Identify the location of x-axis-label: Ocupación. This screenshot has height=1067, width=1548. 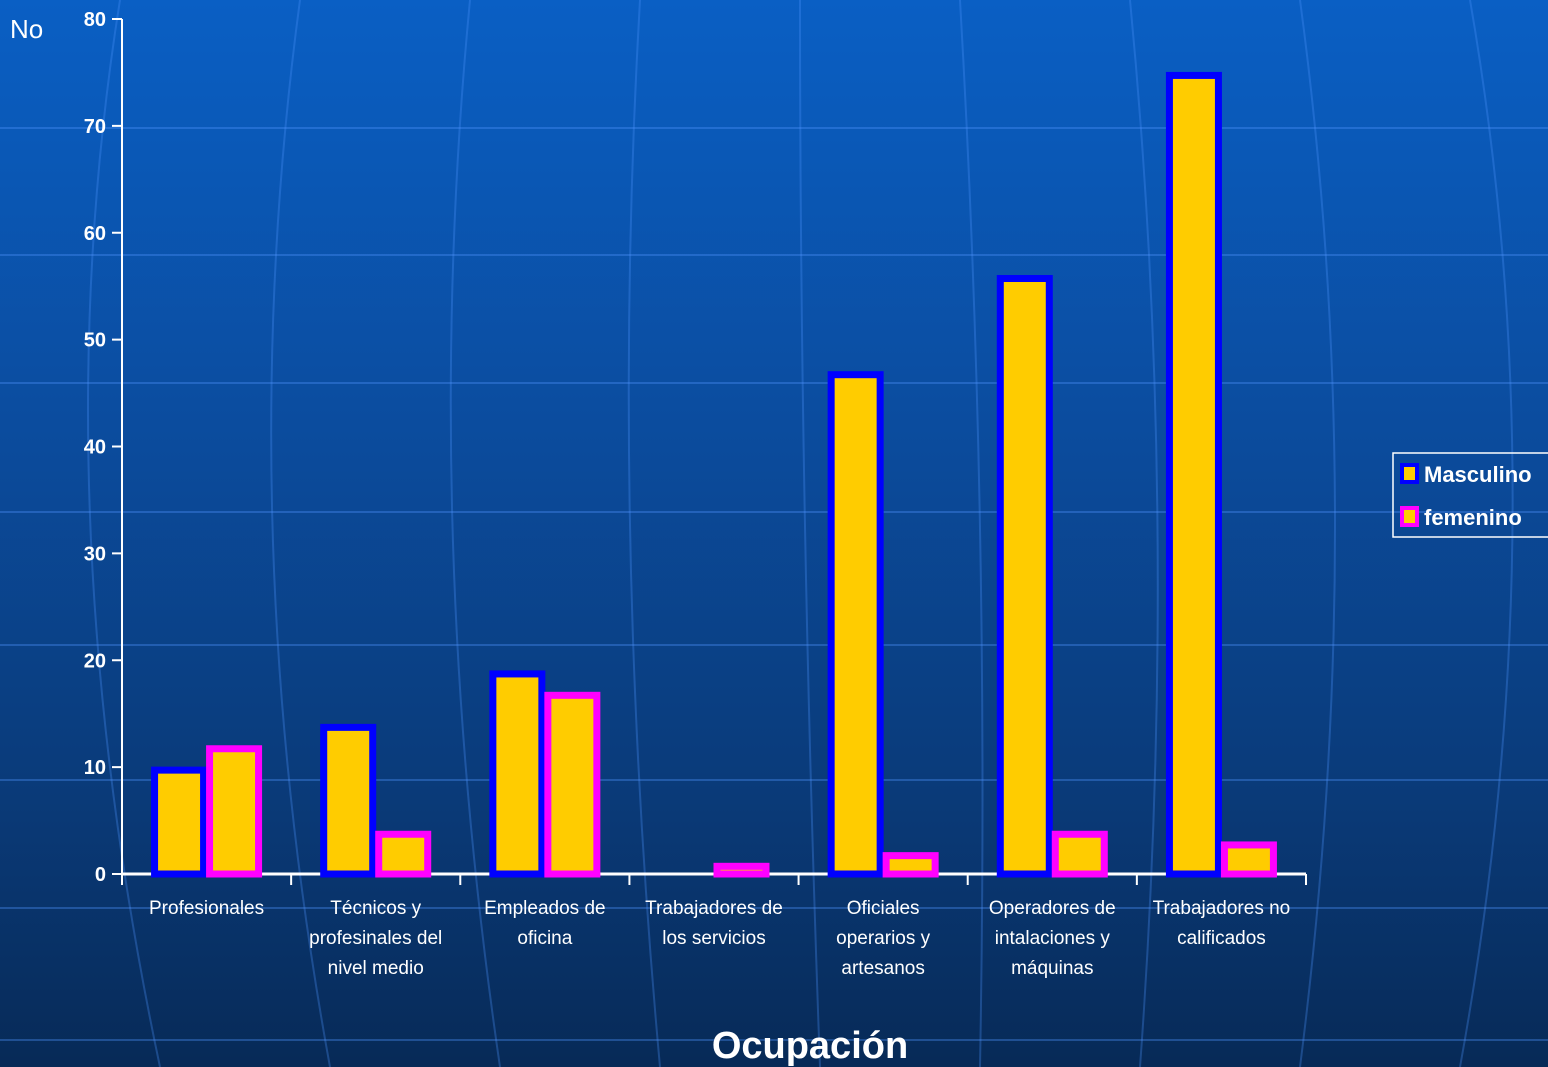
(810, 1046).